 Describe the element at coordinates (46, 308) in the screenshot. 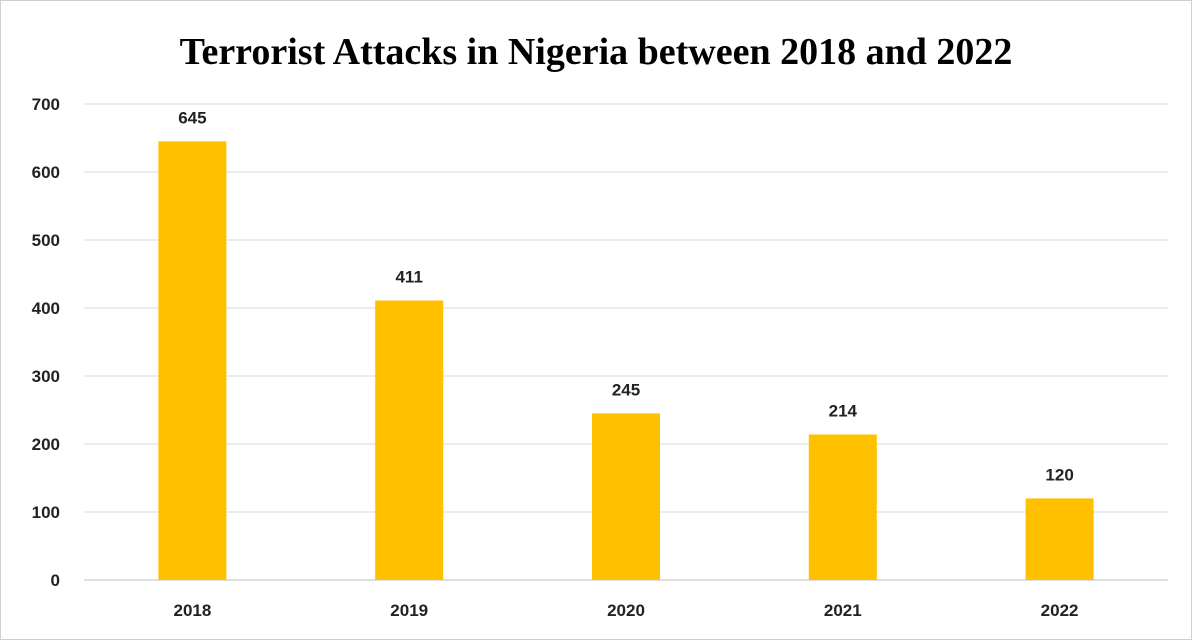

I see `y-tick-label: 400` at that location.